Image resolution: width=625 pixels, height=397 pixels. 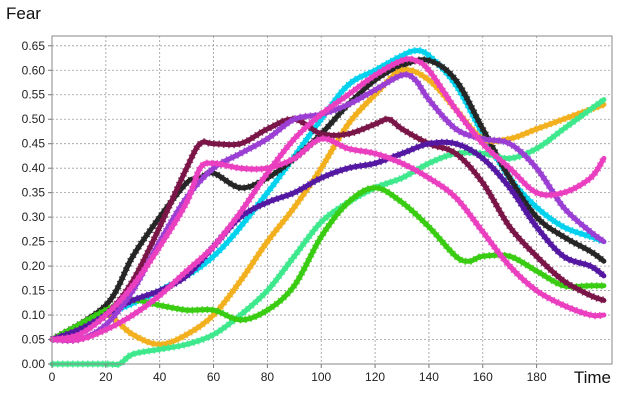 What do you see at coordinates (483, 377) in the screenshot?
I see `x-tick-label: 160` at bounding box center [483, 377].